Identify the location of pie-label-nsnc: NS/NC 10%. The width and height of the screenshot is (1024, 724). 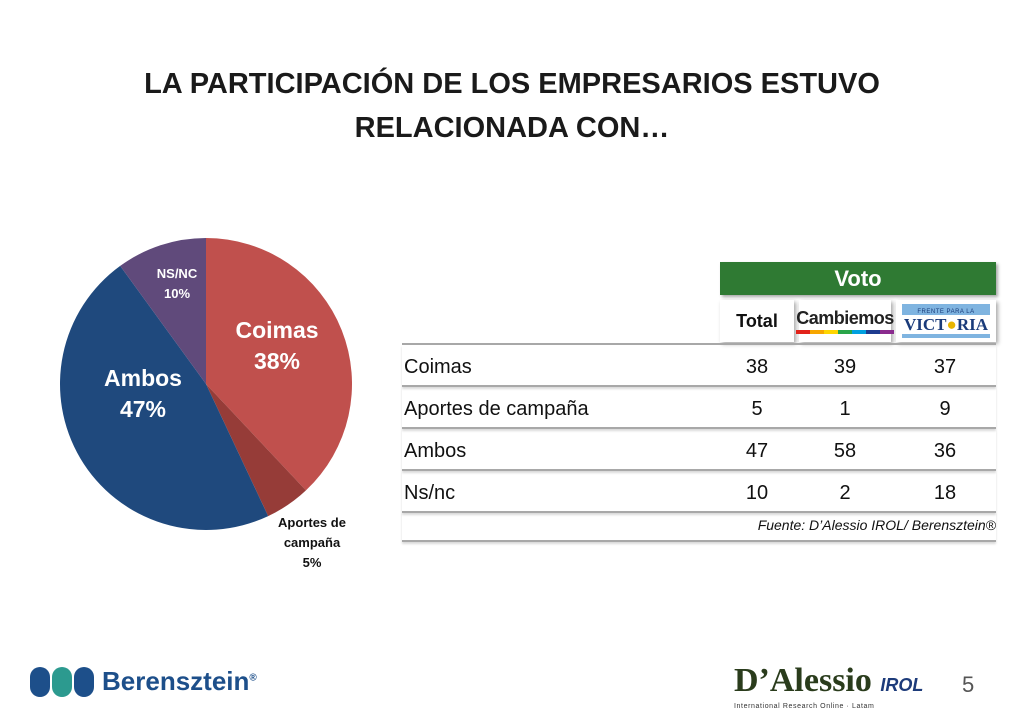
(177, 284).